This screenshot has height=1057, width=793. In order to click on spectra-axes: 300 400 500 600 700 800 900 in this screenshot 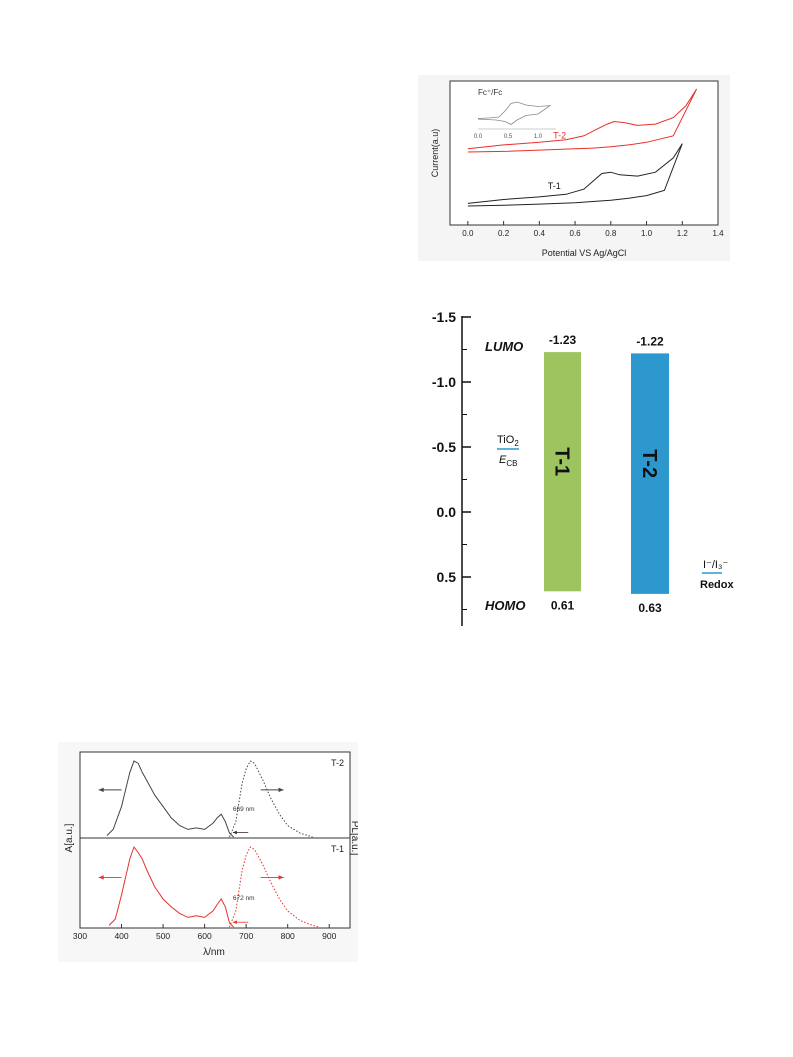, I will do `click(212, 846)`.